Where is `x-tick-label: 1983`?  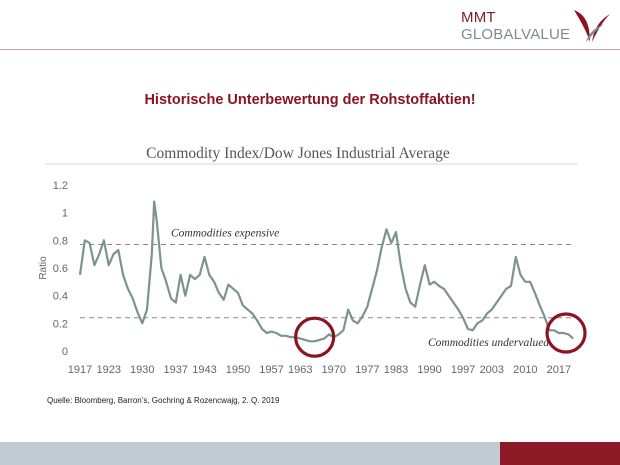
x-tick-label: 1983 is located at coordinates (396, 370).